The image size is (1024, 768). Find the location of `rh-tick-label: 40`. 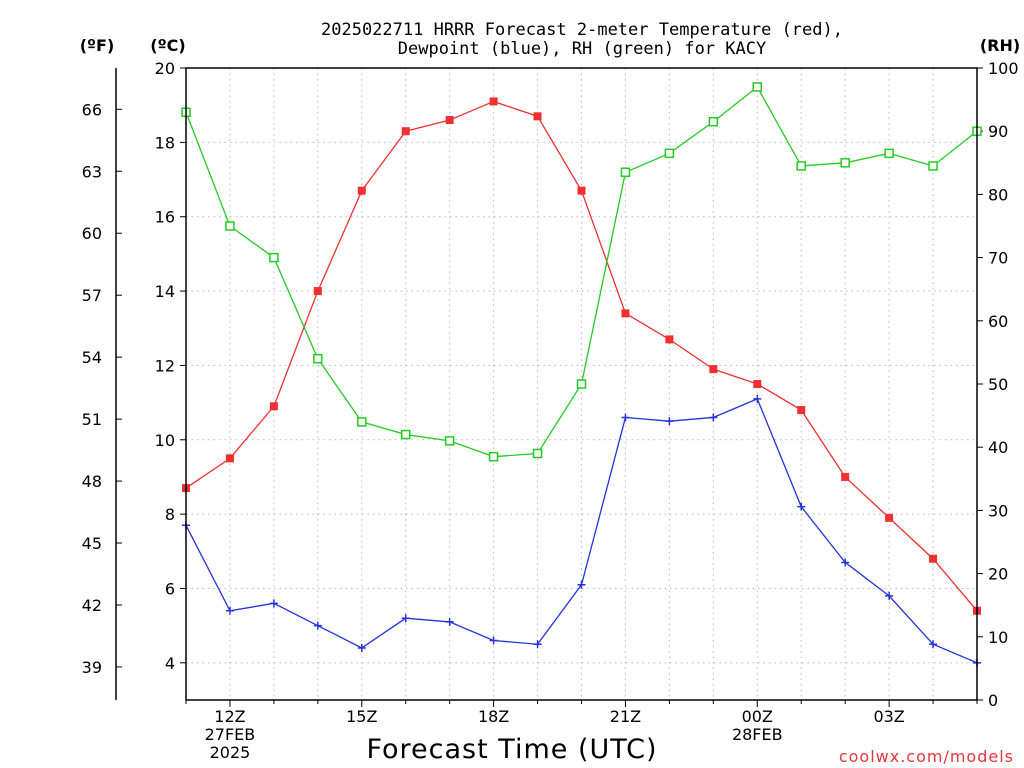

rh-tick-label: 40 is located at coordinates (998, 447).